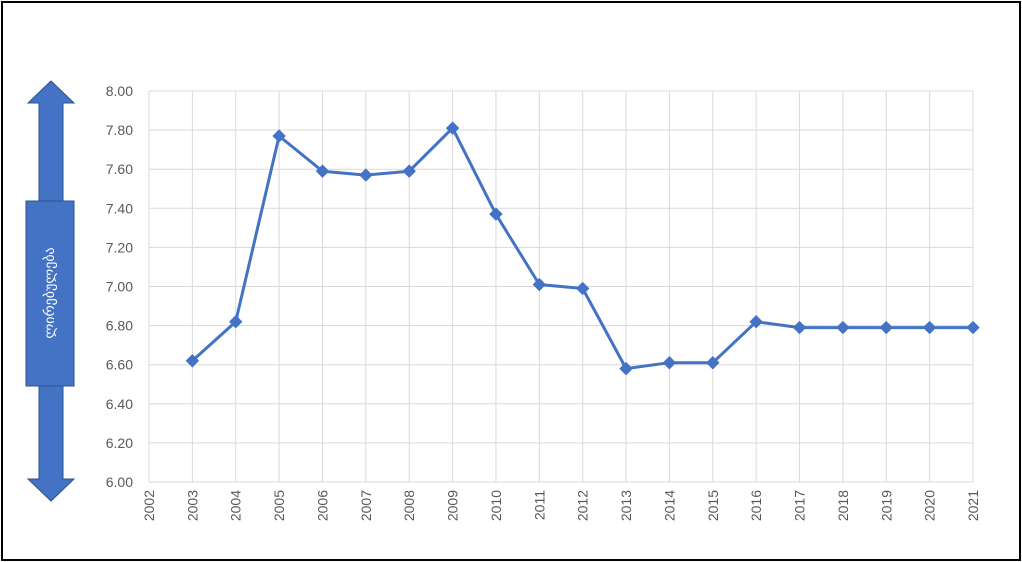 The image size is (1022, 562). I want to click on x-tick-label: 2010, so click(496, 505).